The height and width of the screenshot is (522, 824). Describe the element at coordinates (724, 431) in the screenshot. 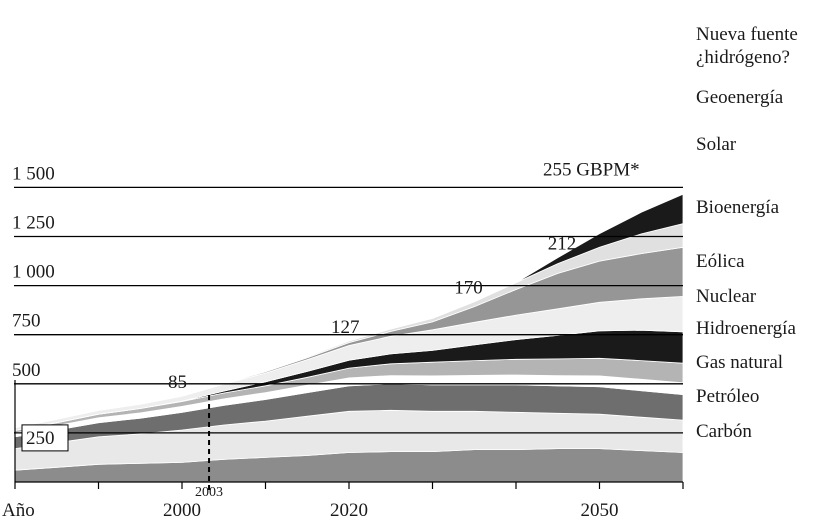

I see `legend-carbon: Carbón` at that location.